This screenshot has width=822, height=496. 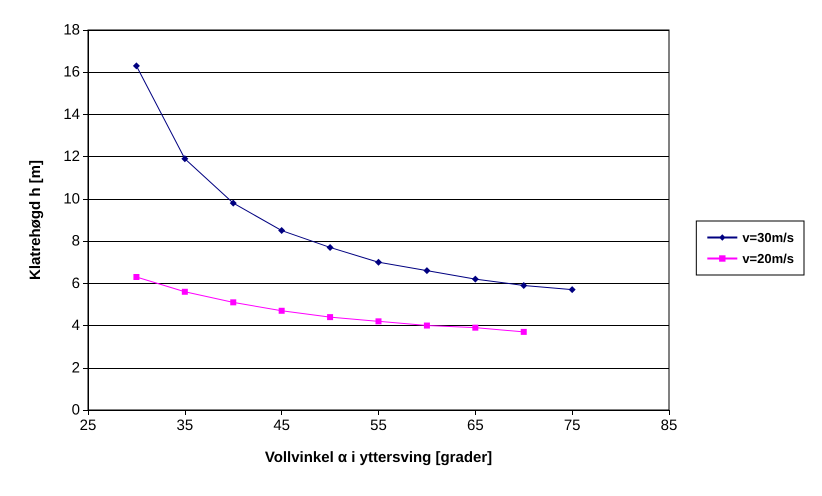 What do you see at coordinates (185, 425) in the screenshot?
I see `x-tick-label: 35` at bounding box center [185, 425].